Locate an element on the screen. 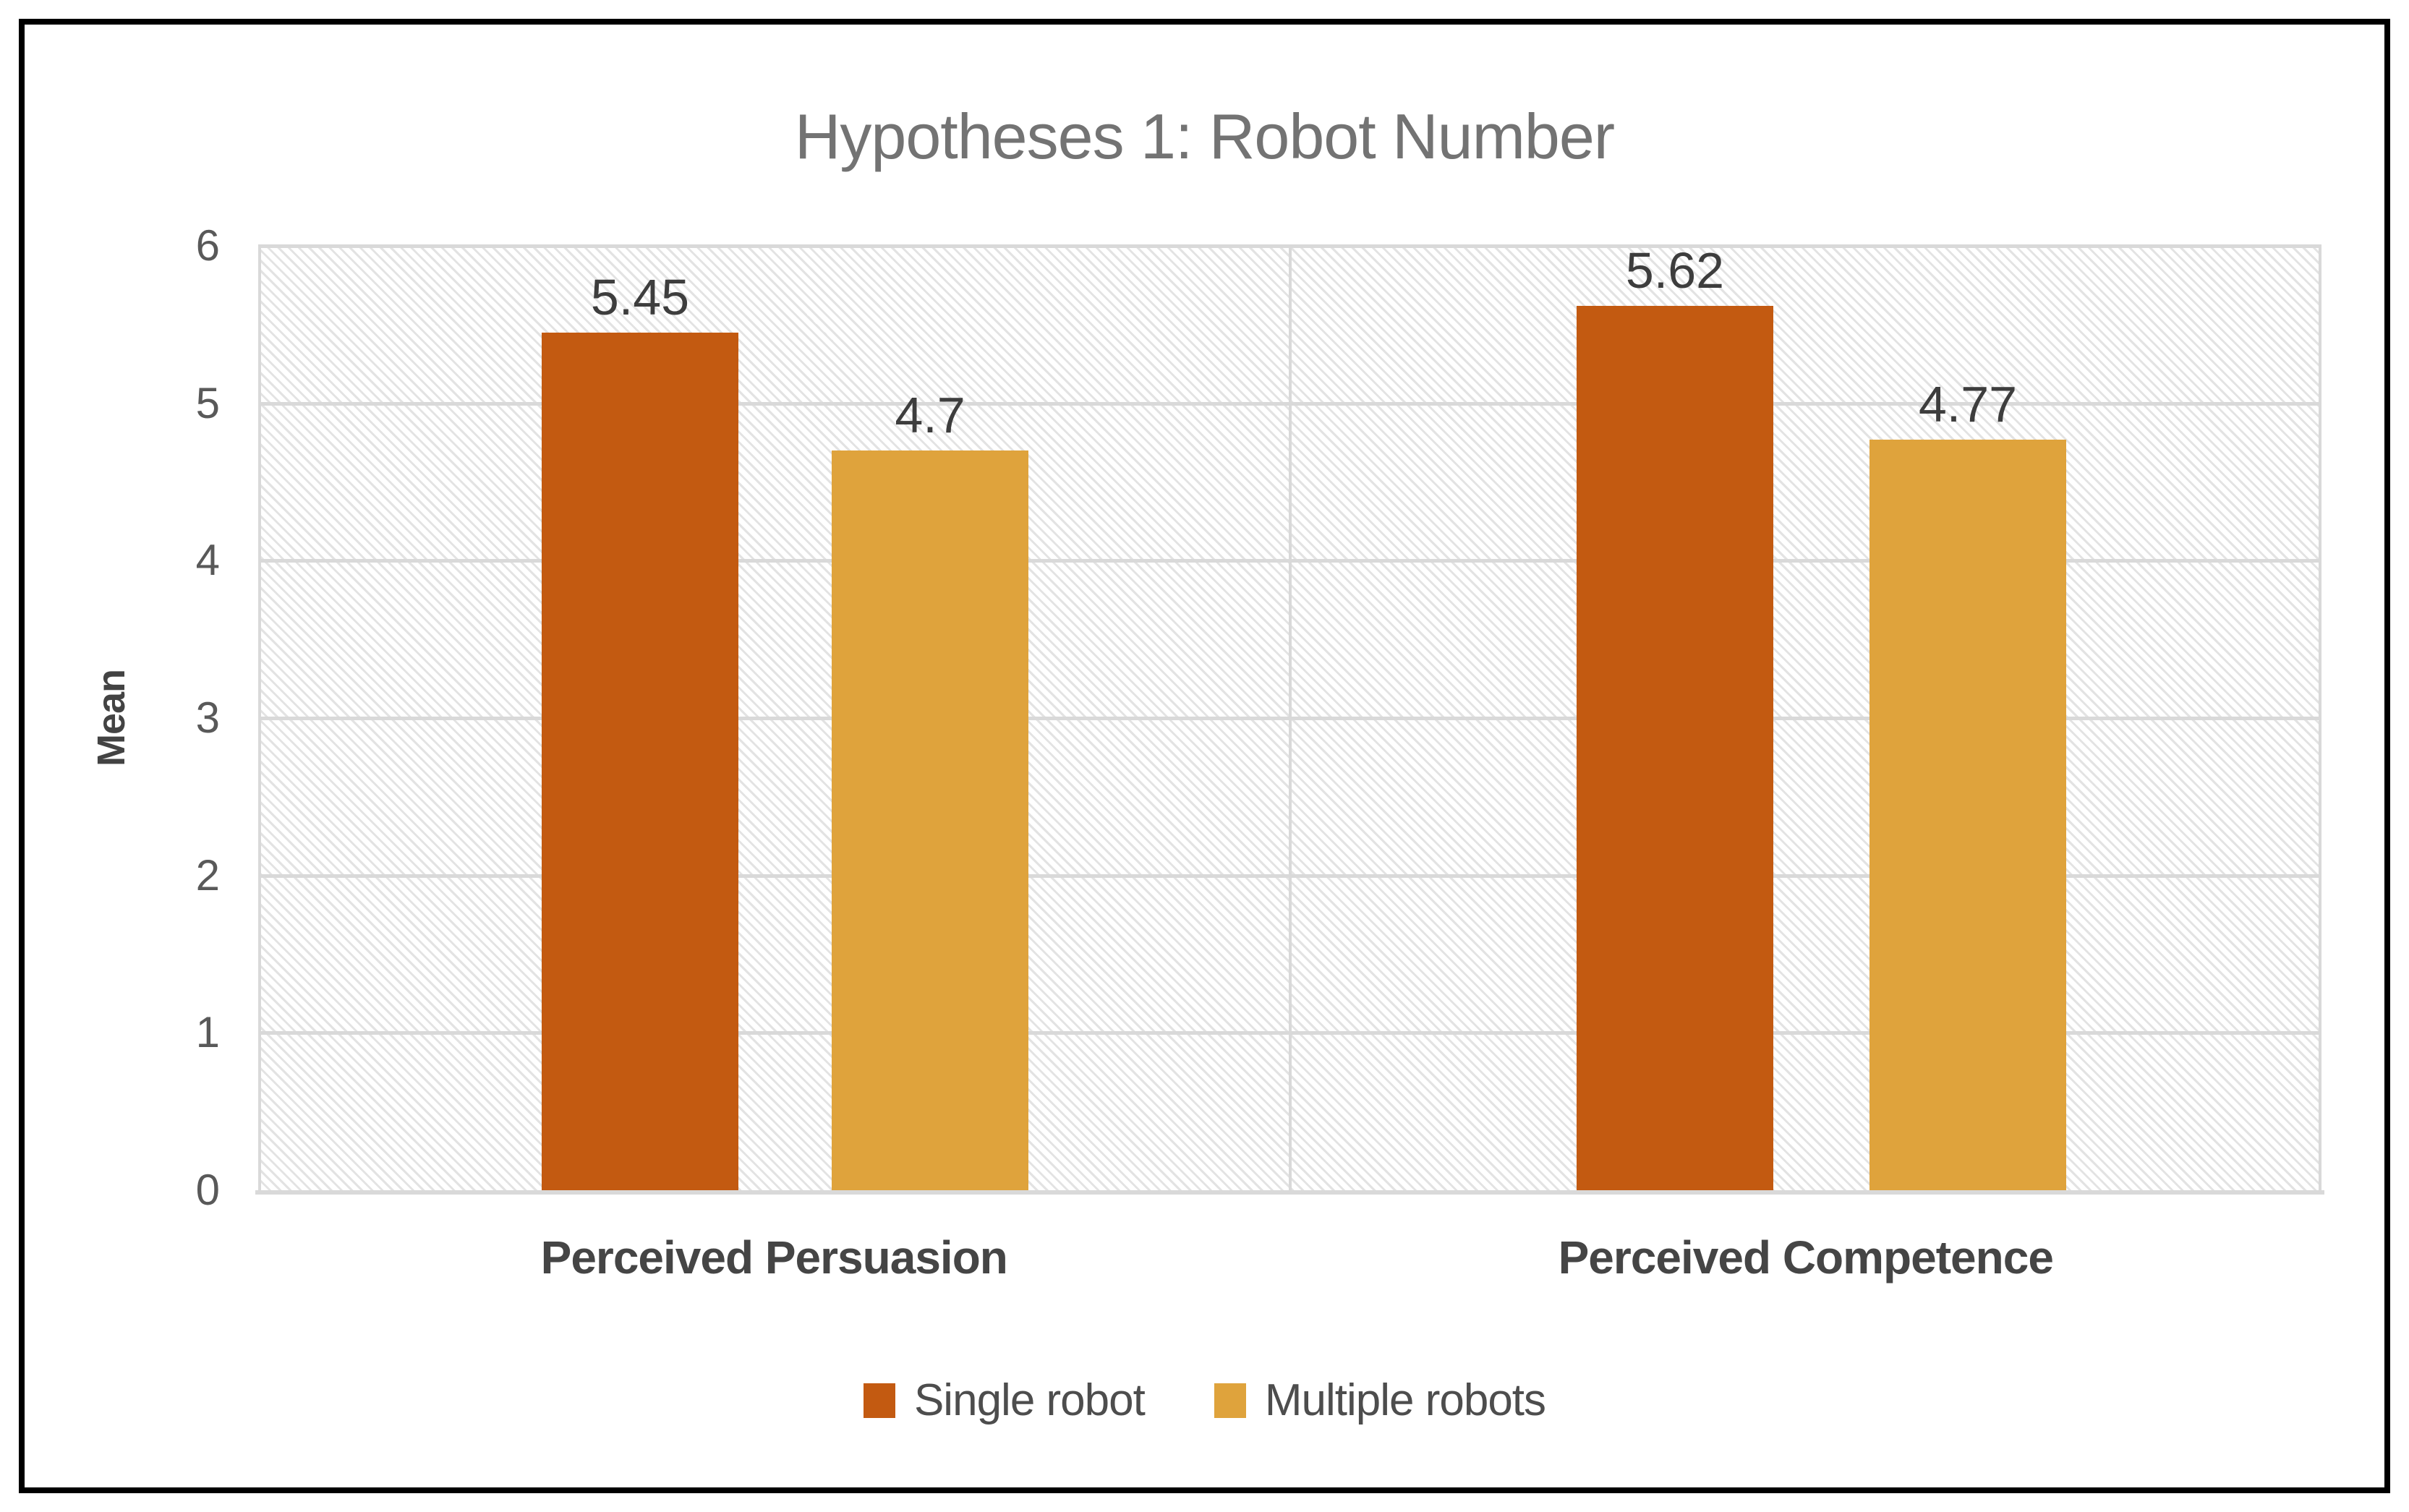 The image size is (2409, 1512). legend-item-single-robot: Single robot is located at coordinates (1004, 1400).